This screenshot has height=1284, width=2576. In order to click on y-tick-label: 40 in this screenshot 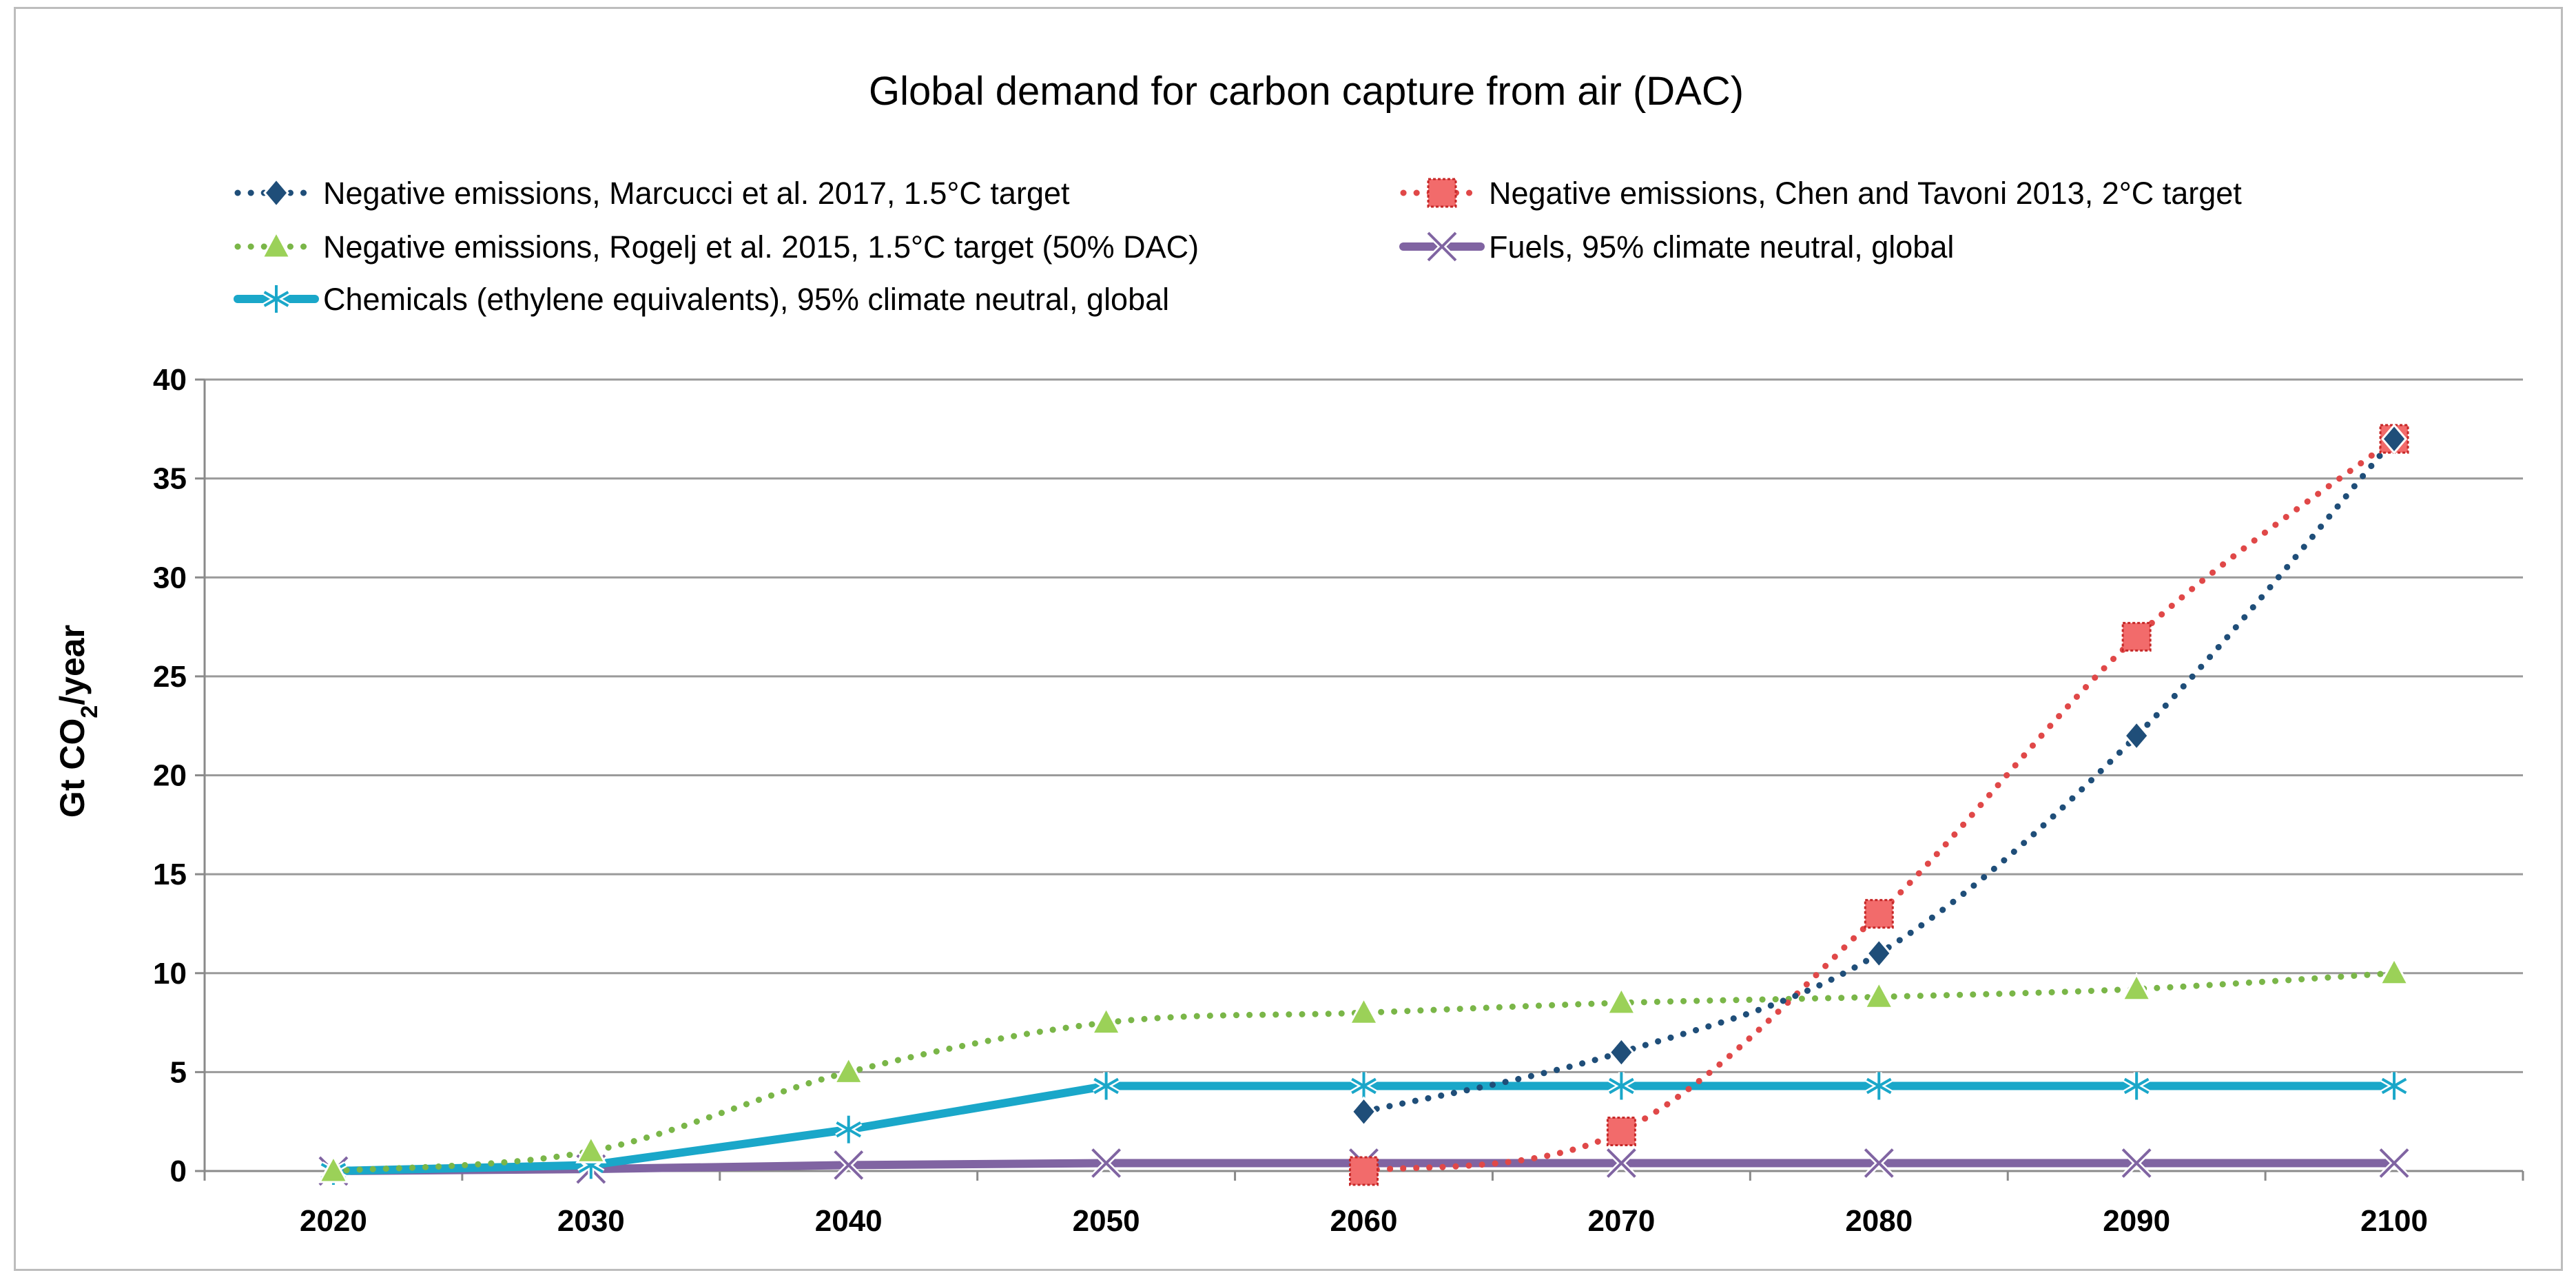, I will do `click(170, 380)`.